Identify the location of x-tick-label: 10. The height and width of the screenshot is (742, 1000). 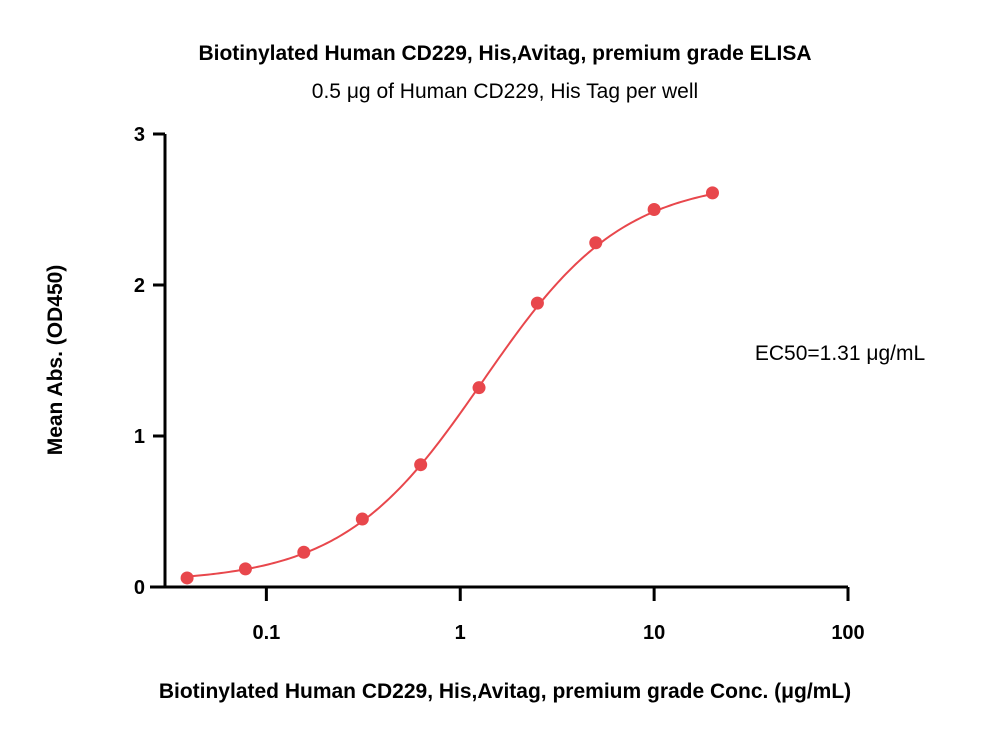
(654, 633).